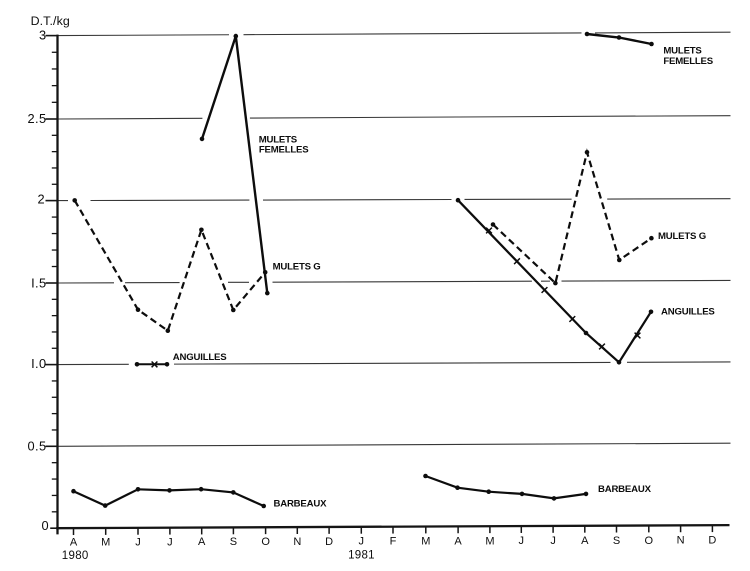  What do you see at coordinates (50, 21) in the screenshot?
I see `svg-text: D.T./kg` at bounding box center [50, 21].